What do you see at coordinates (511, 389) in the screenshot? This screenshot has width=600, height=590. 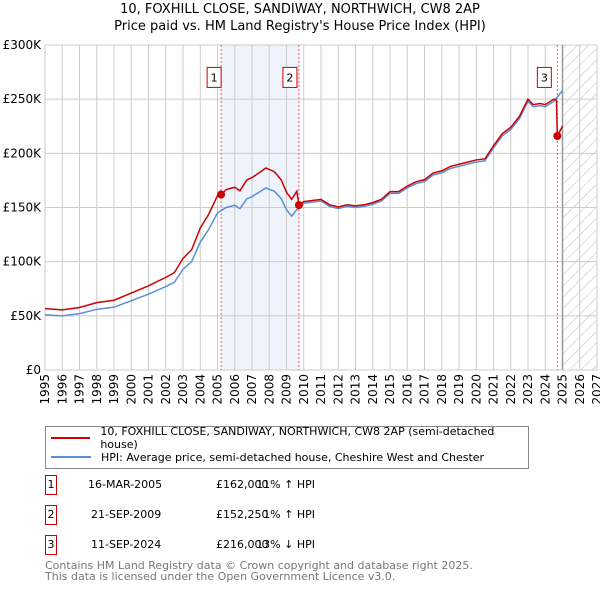 I see `x-tick-label: 2022` at bounding box center [511, 389].